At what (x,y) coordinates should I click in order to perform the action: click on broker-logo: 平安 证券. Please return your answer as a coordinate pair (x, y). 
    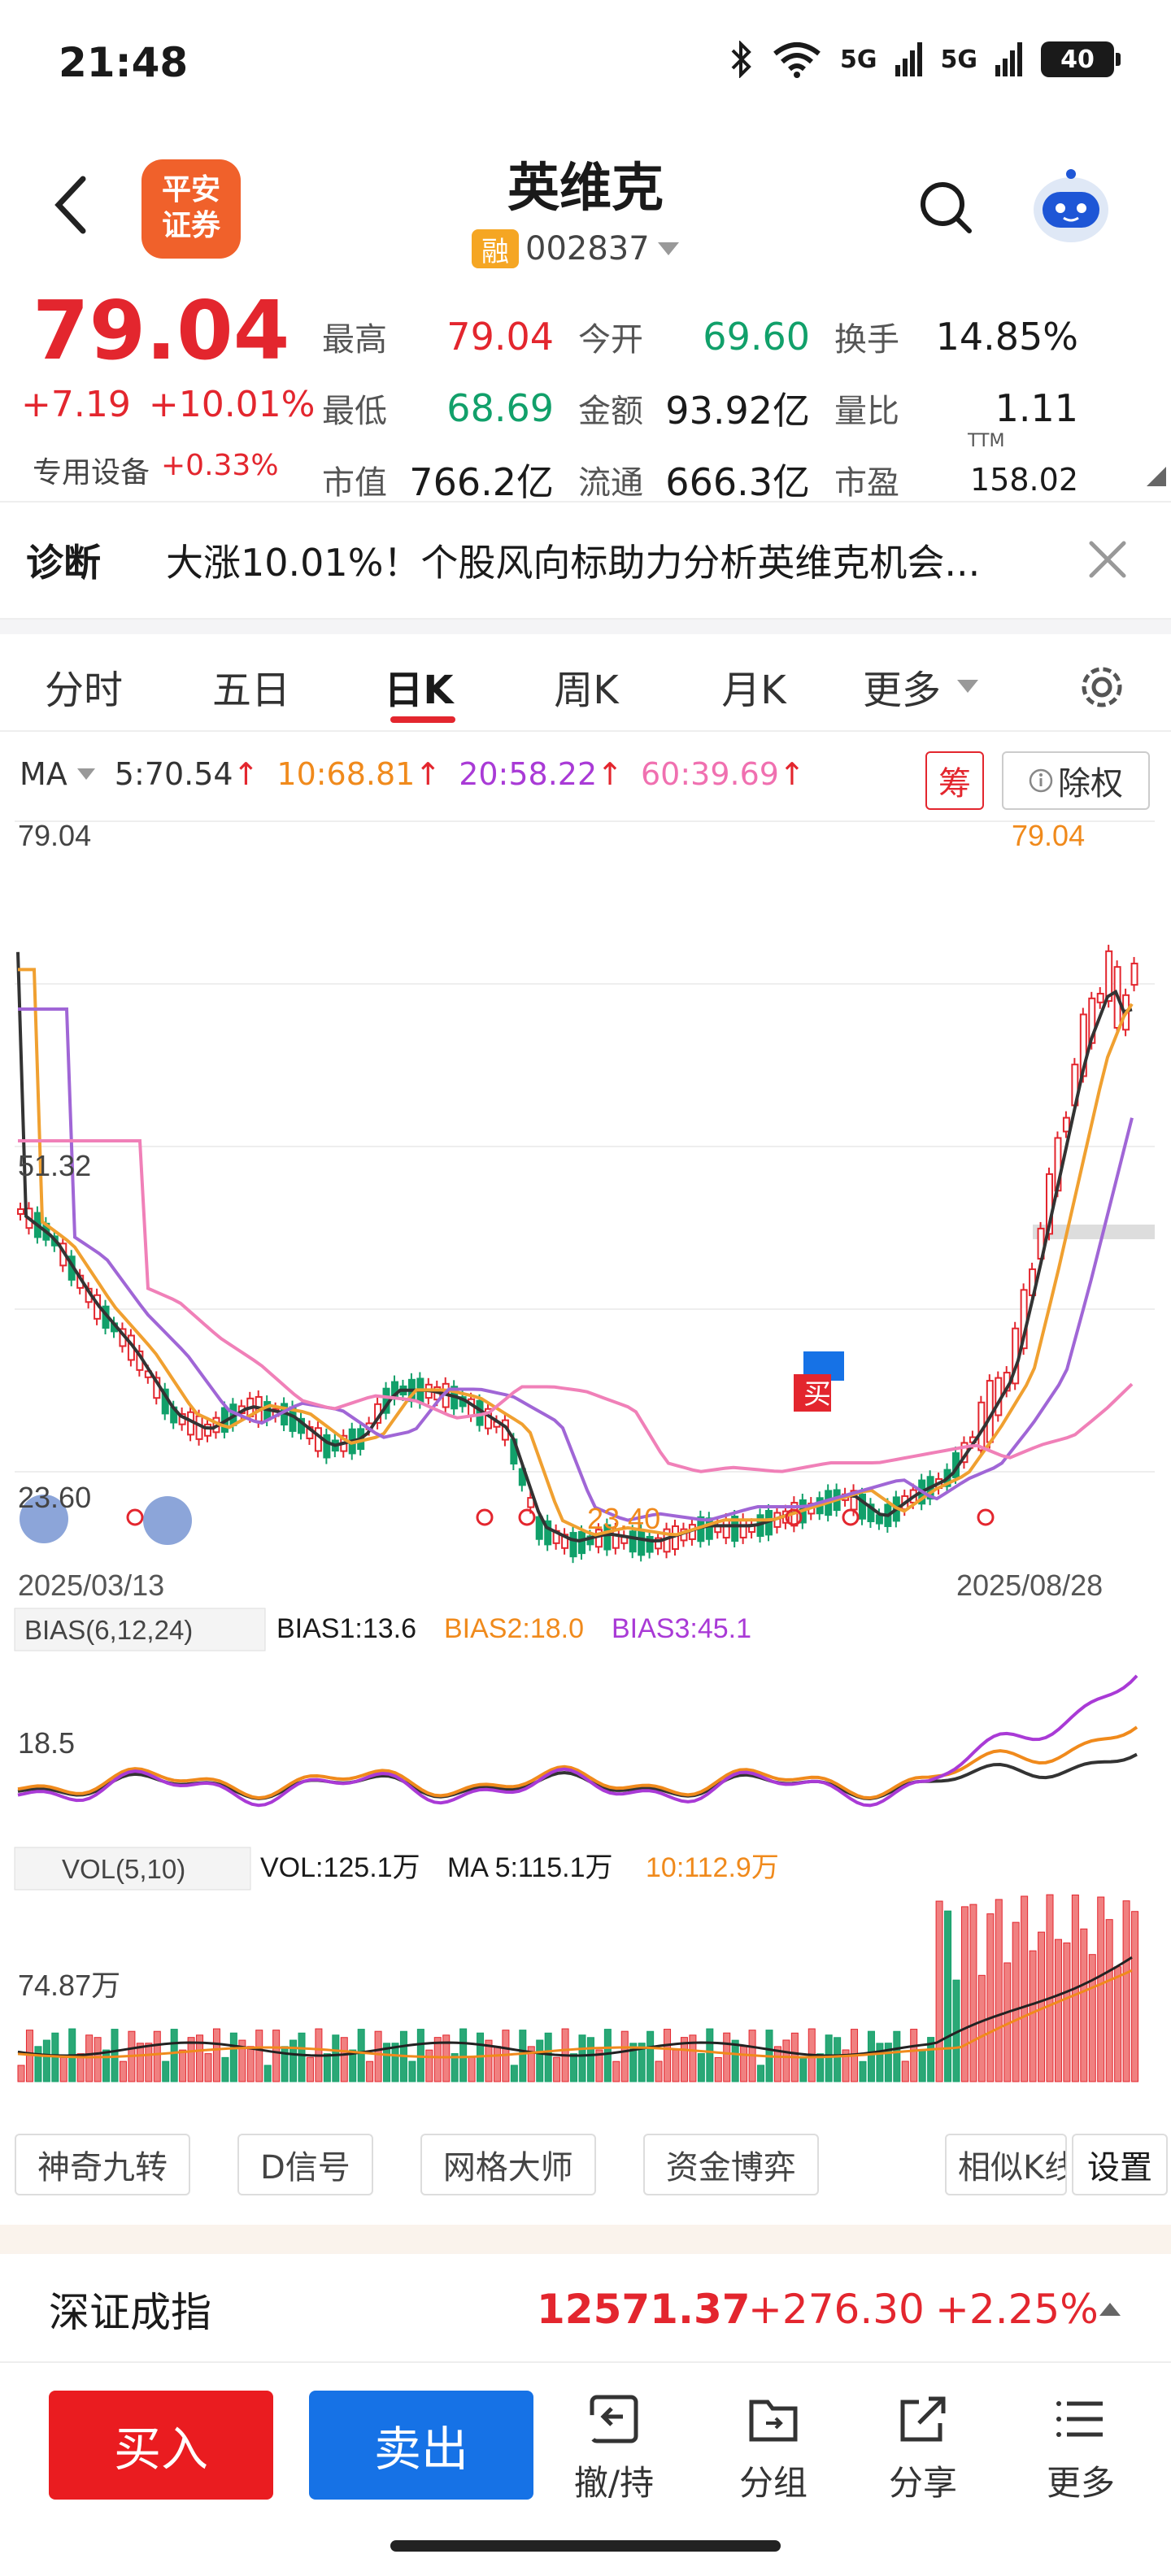
    Looking at the image, I should click on (191, 209).